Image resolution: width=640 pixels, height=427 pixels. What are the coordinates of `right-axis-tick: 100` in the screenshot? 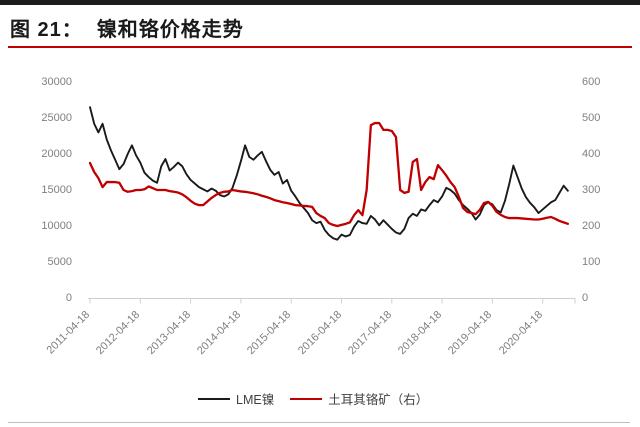 It's located at (591, 262).